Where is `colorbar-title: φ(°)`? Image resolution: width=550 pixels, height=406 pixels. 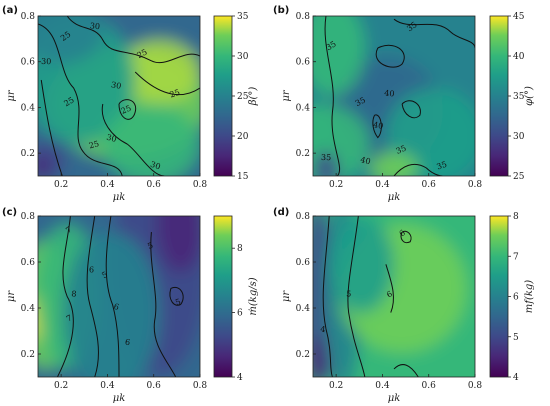
colorbar-title: φ(°) is located at coordinates (529, 96).